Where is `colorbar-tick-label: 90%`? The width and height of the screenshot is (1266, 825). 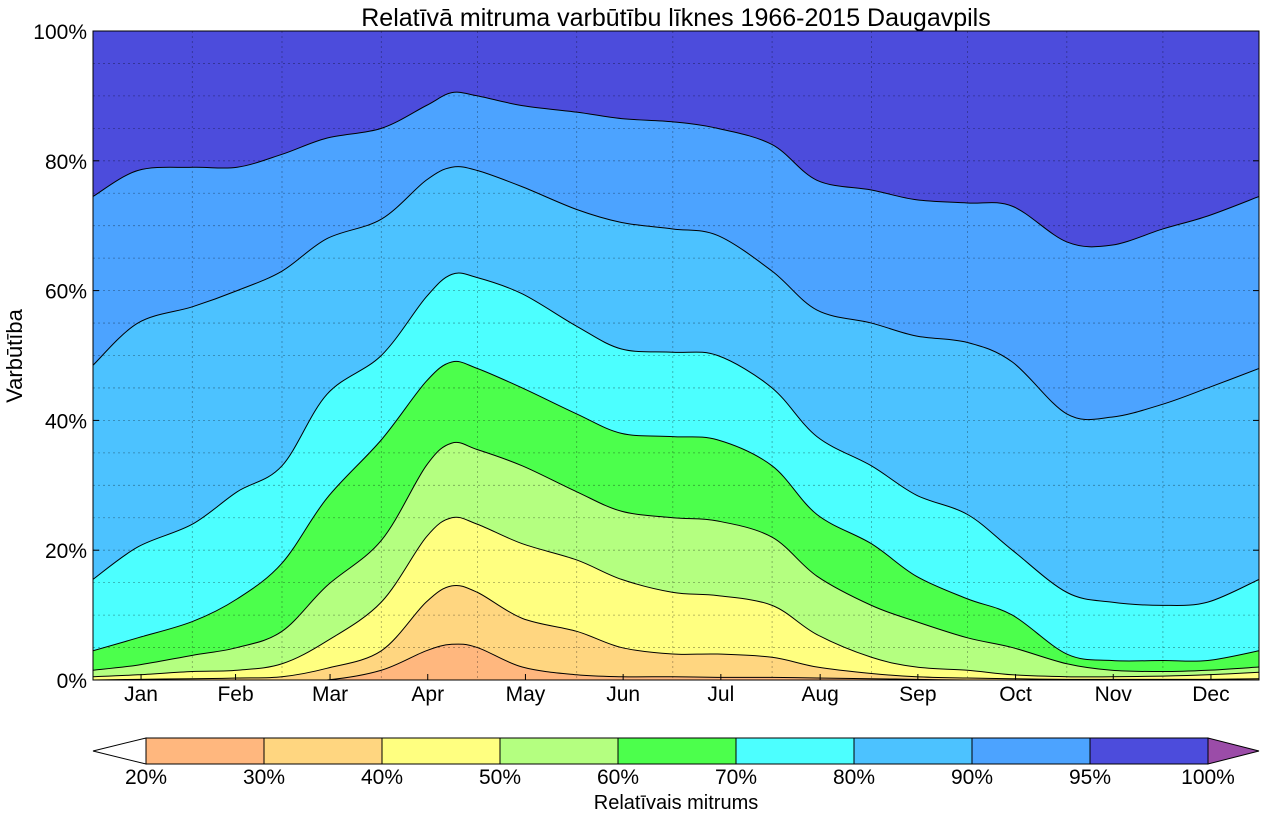
colorbar-tick-label: 90% is located at coordinates (972, 777).